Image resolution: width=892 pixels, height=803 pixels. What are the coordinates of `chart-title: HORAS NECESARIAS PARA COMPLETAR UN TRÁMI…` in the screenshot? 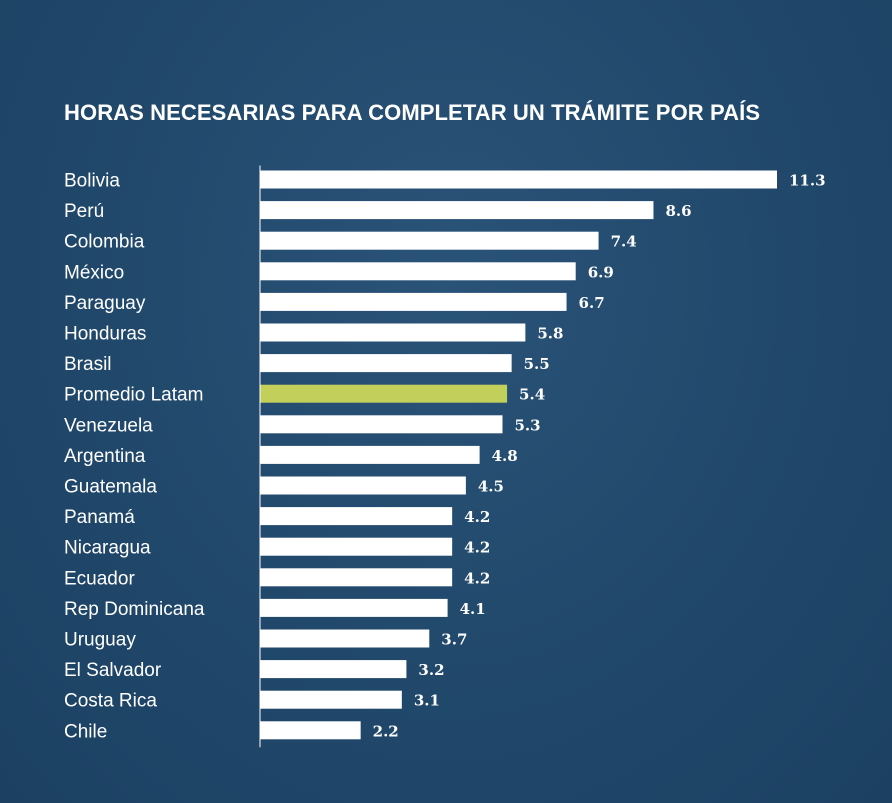 It's located at (412, 112).